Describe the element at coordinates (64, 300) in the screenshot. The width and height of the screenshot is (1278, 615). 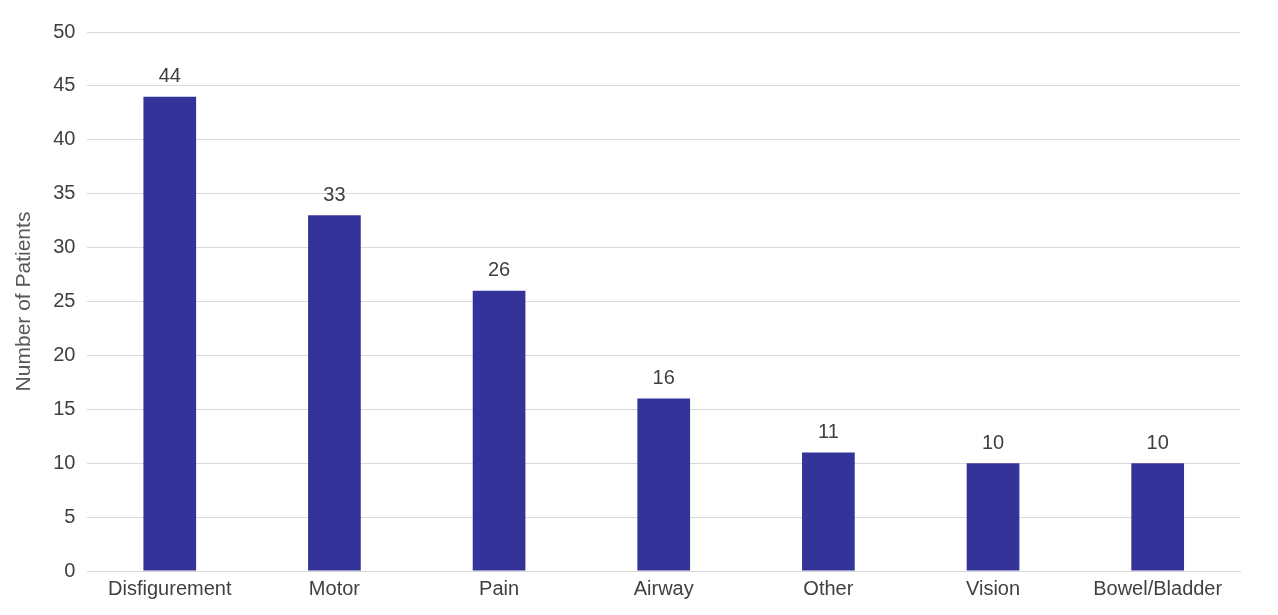
I see `y-tick-label: 25` at that location.